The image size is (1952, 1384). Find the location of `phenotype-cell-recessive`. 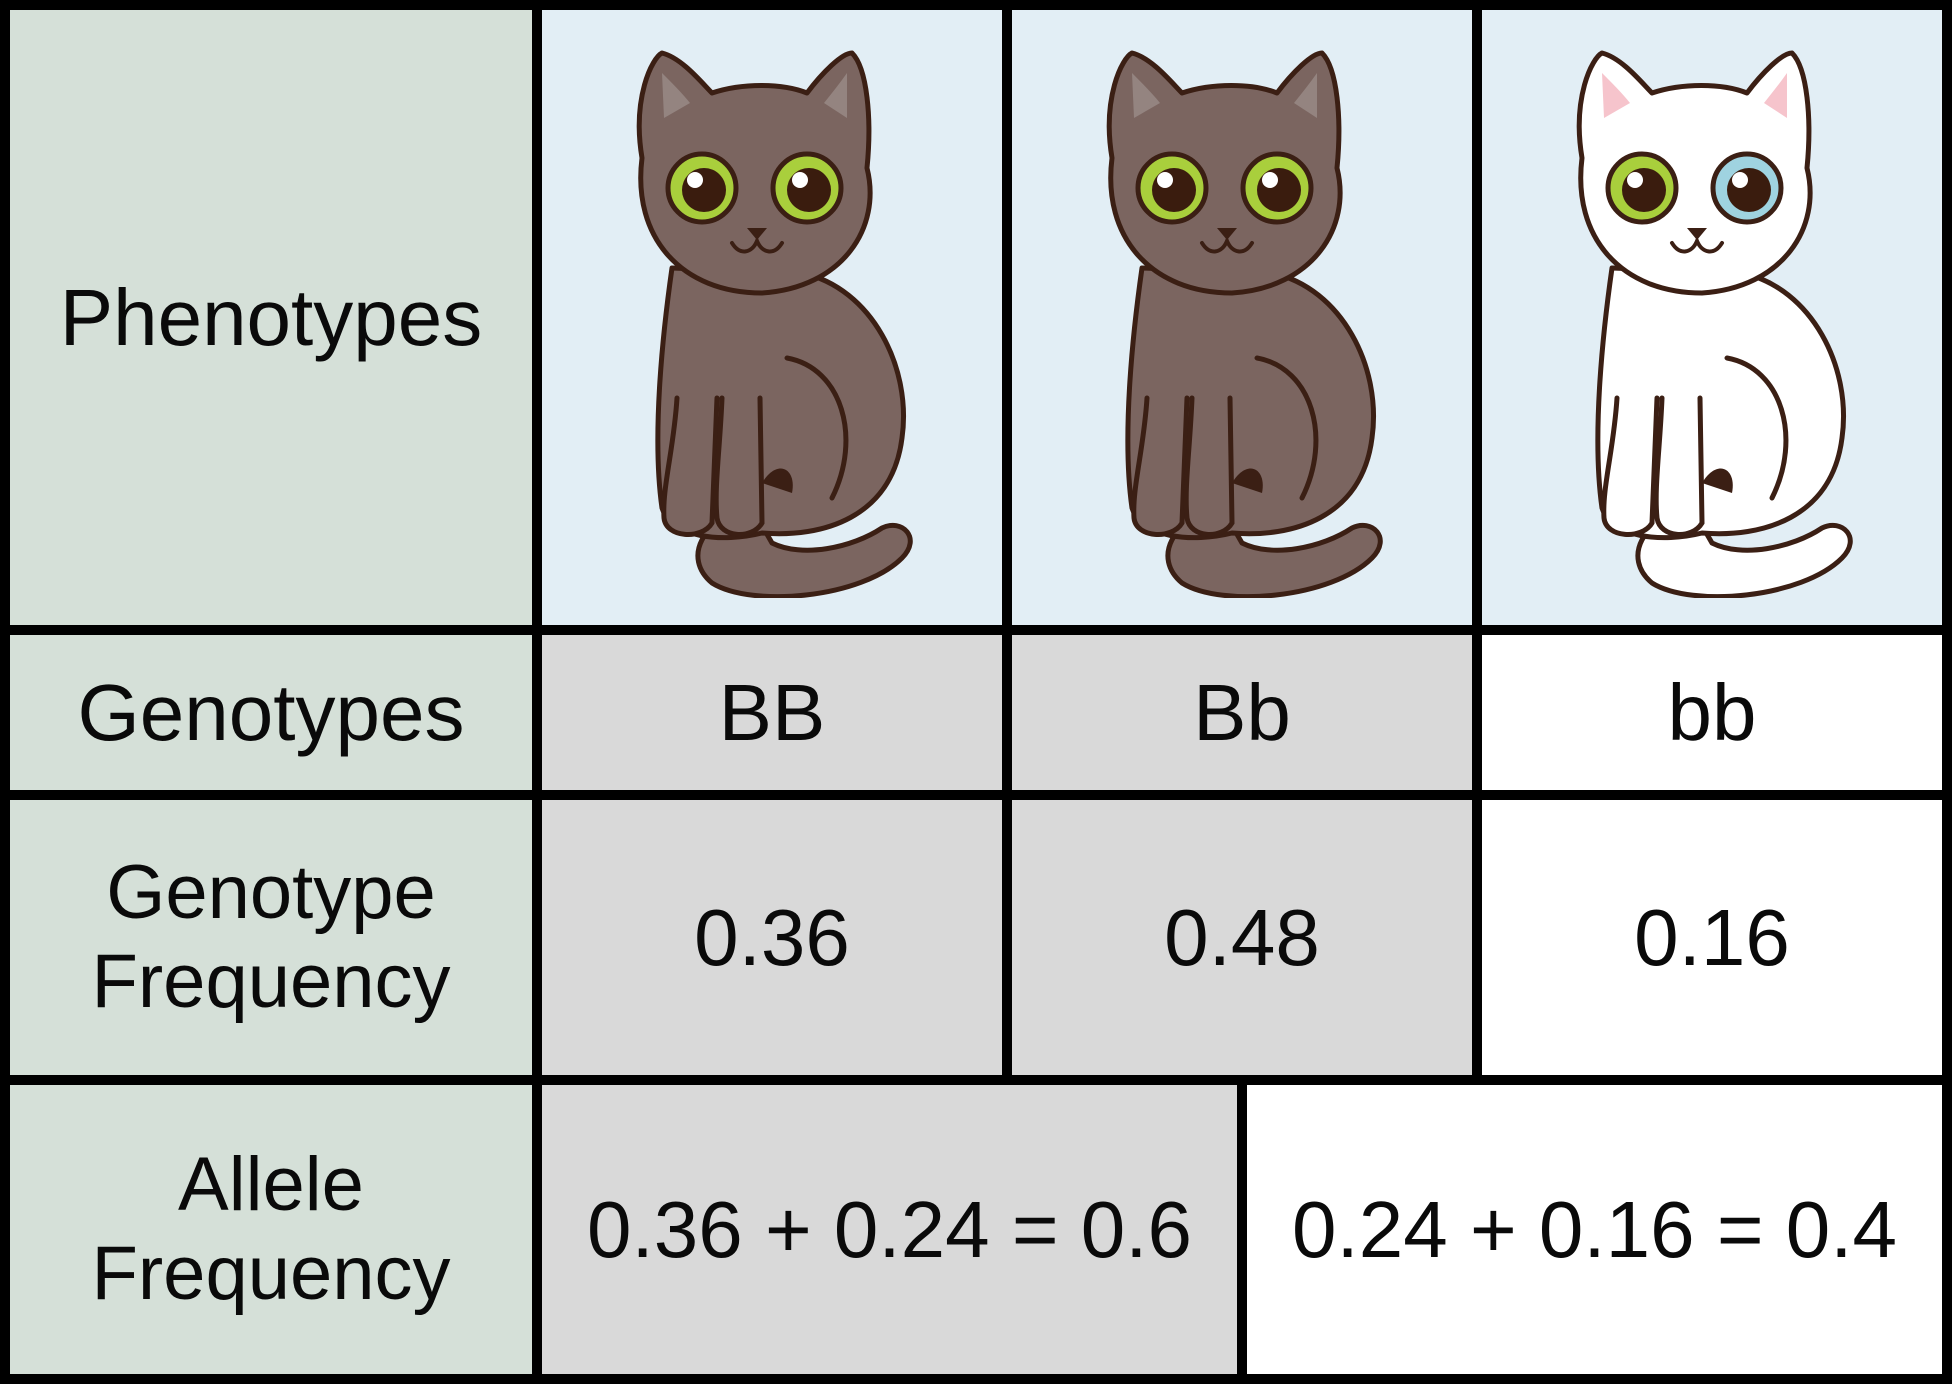

phenotype-cell-recessive is located at coordinates (1712, 317).